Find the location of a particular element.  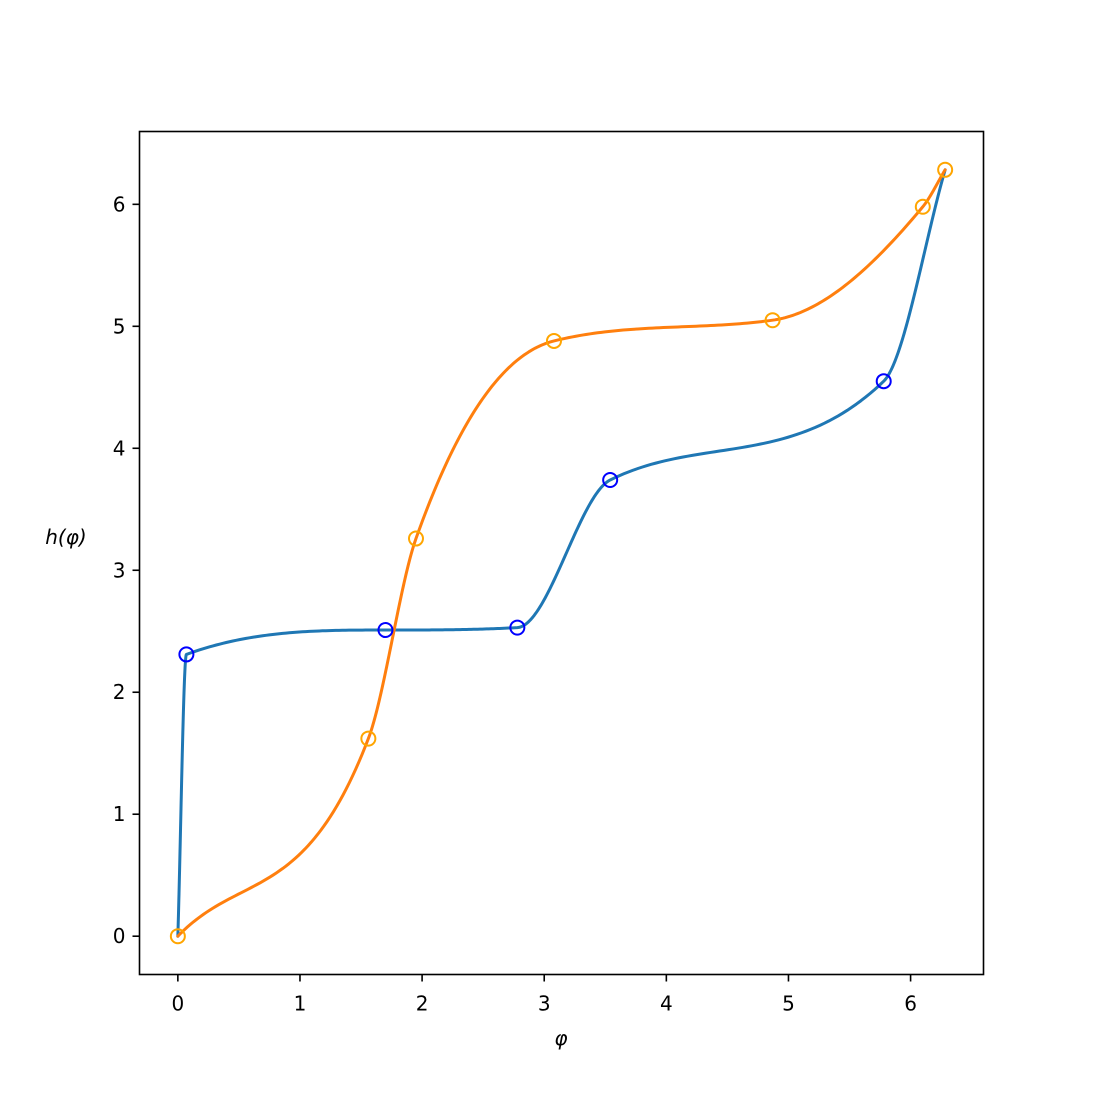

x-tick-label: 6 is located at coordinates (910, 1004).